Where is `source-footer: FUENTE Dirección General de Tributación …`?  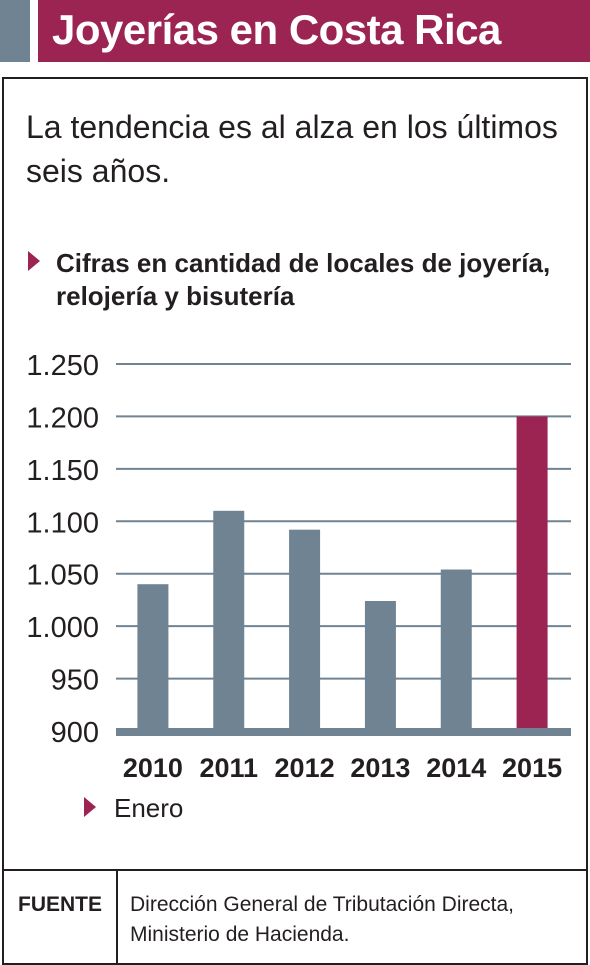 source-footer: FUENTE Dirección General de Tributación … is located at coordinates (295, 917).